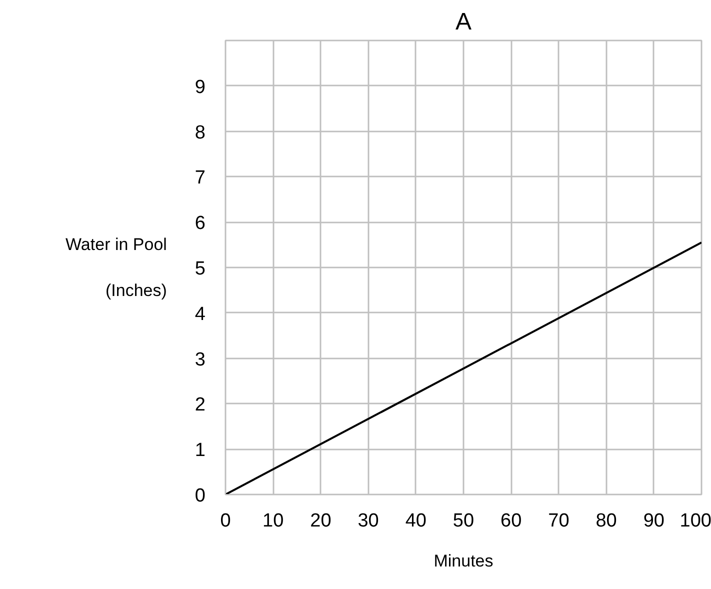 The image size is (711, 589). What do you see at coordinates (200, 405) in the screenshot?
I see `y-tick-label: 2` at bounding box center [200, 405].